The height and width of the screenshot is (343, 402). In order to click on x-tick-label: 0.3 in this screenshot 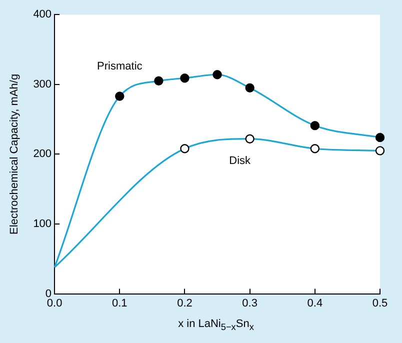, I will do `click(250, 303)`.